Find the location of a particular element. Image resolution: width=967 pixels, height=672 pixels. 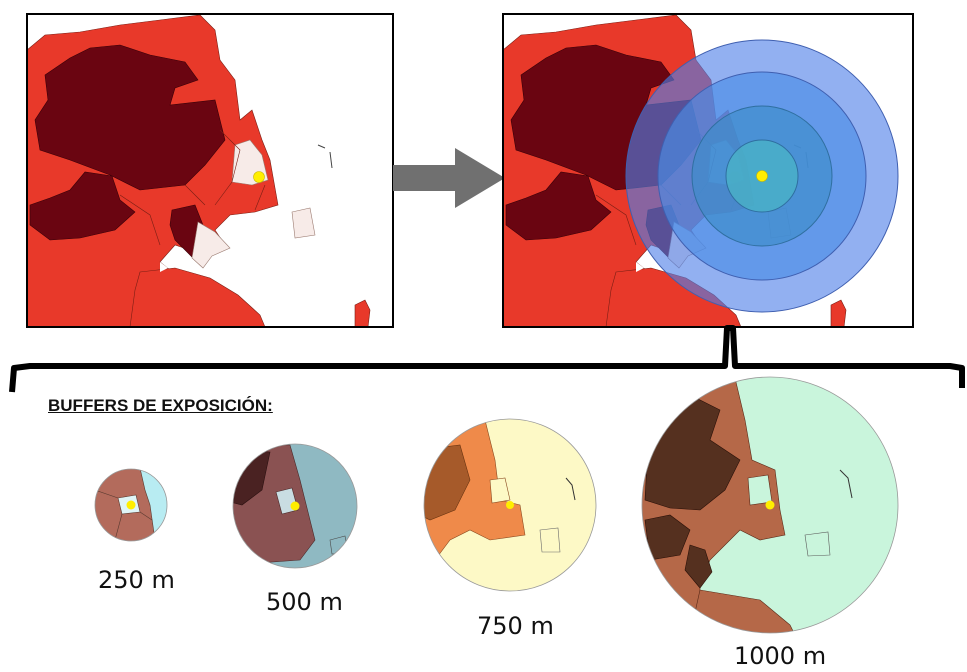

buffer-500m-circle is located at coordinates (295, 506).